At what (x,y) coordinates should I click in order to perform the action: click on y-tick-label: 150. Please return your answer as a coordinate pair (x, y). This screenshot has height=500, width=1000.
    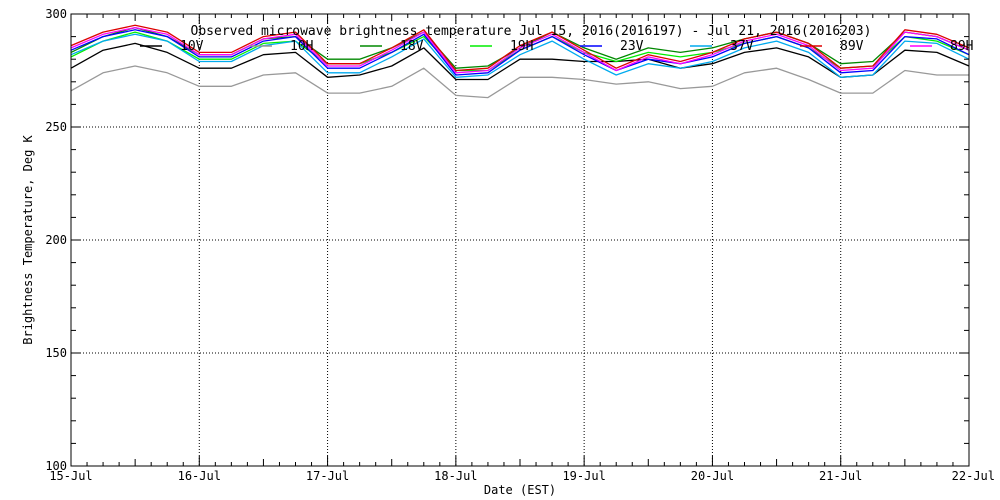
    Looking at the image, I should click on (56, 353).